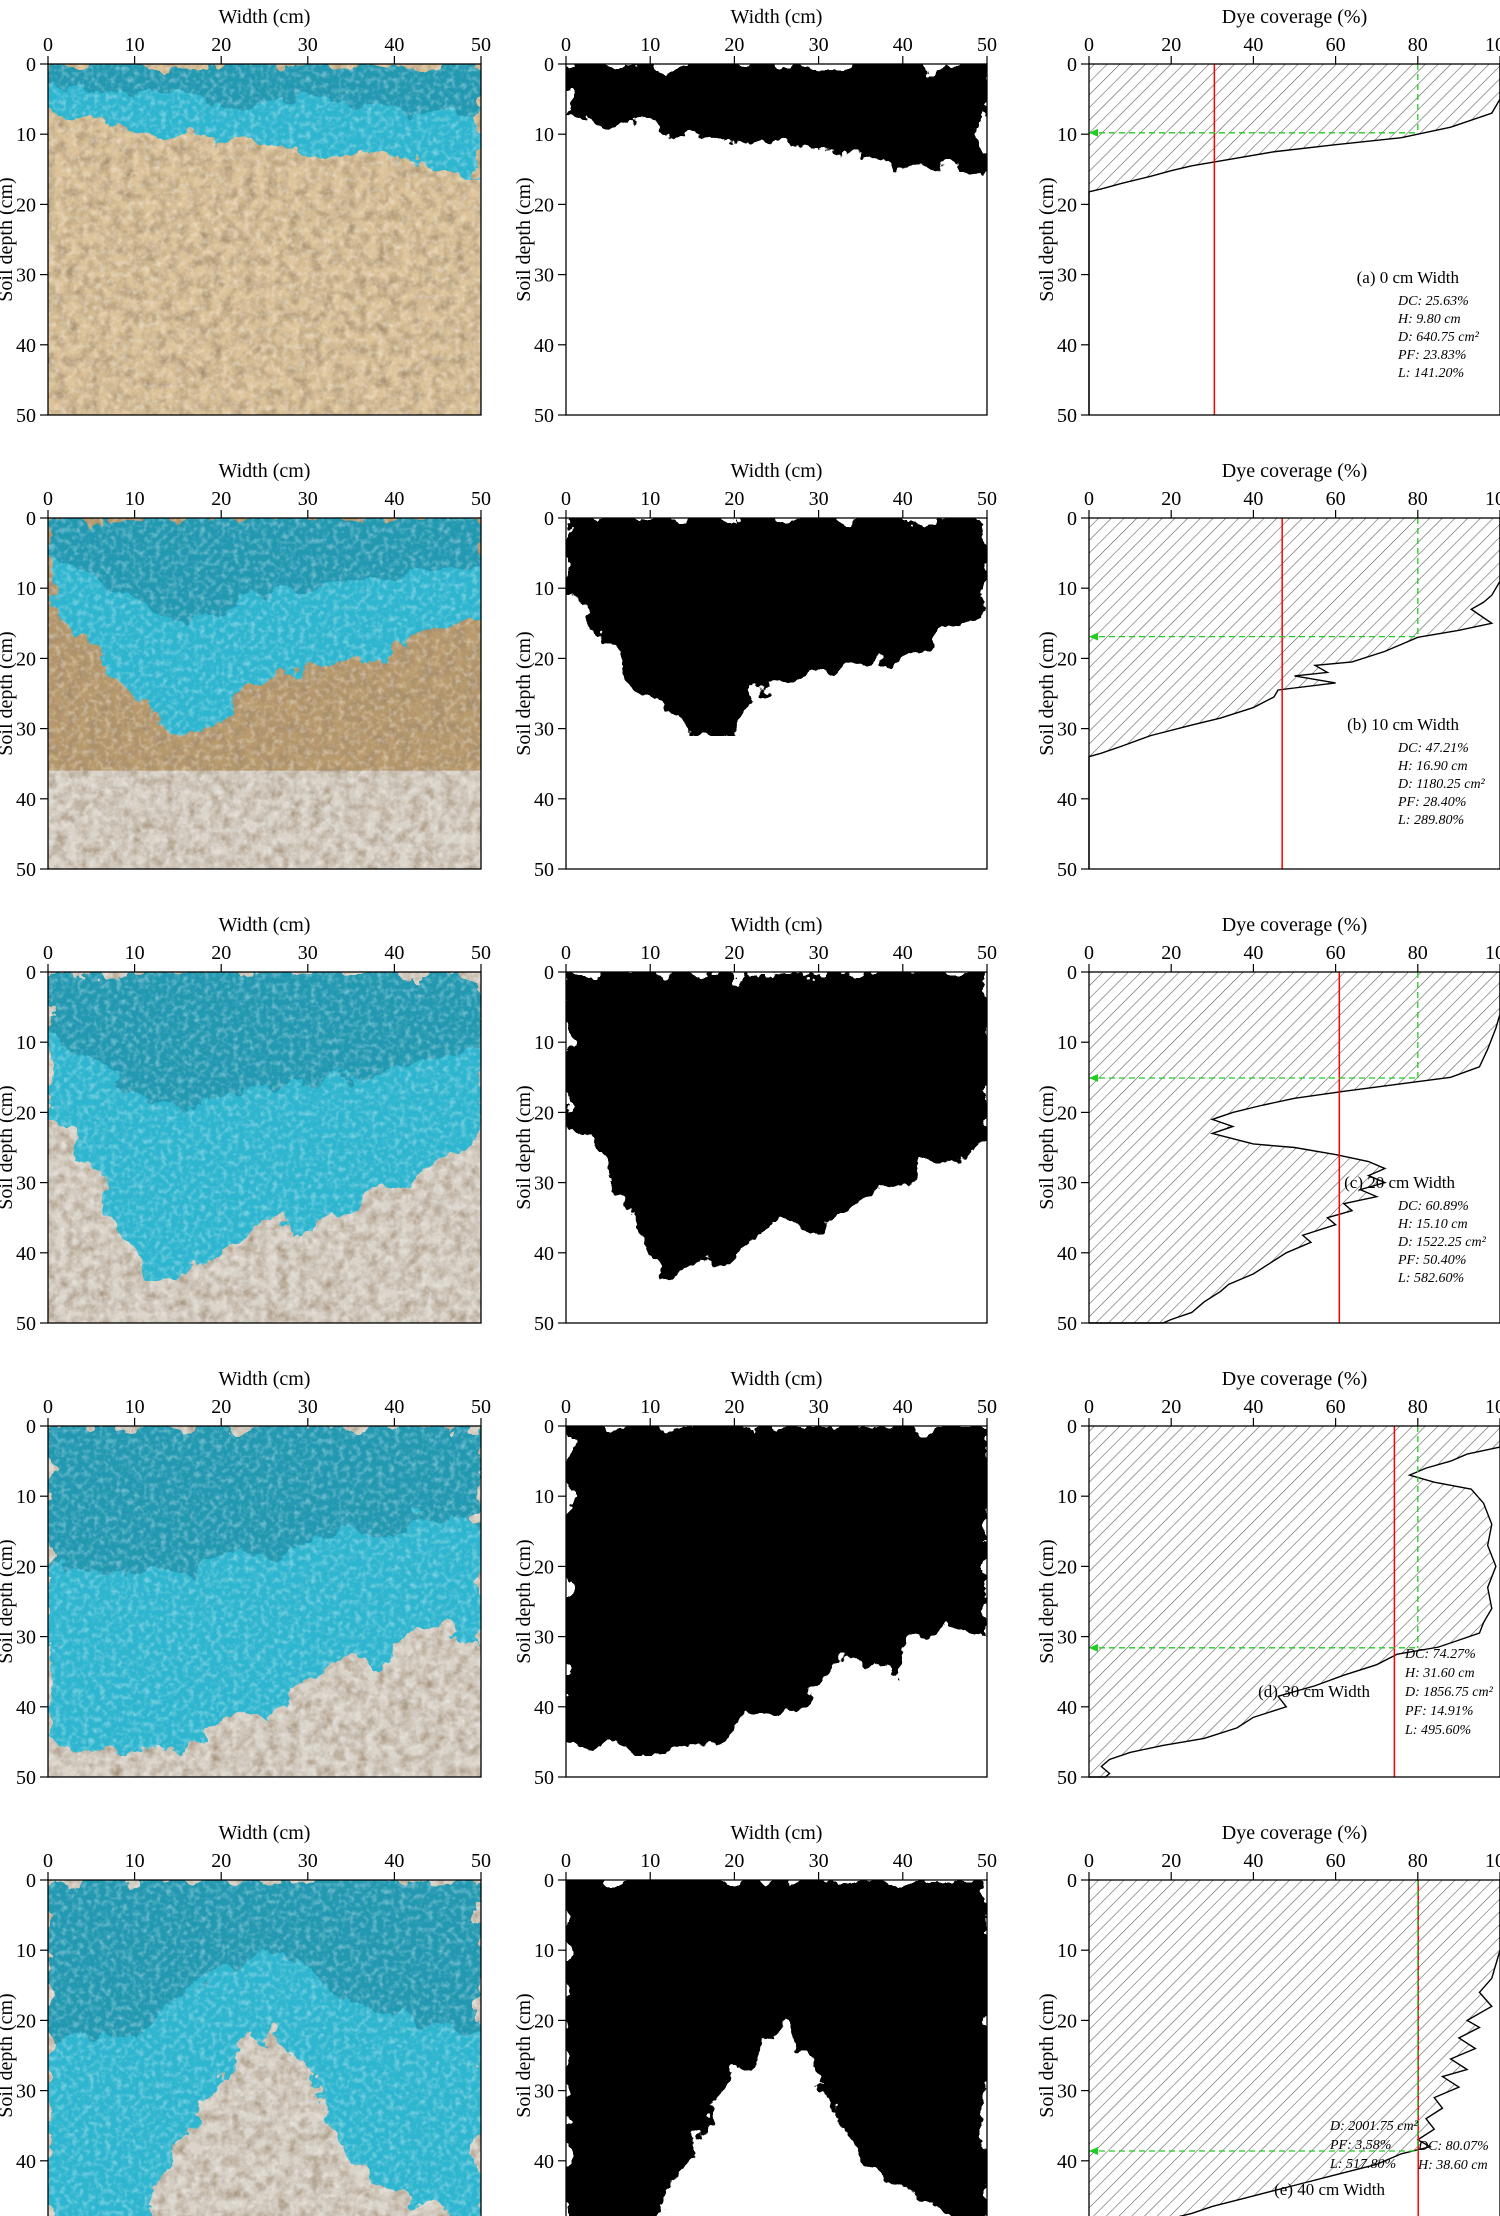  Describe the element at coordinates (264, 1601) in the screenshot. I see `dye-photo` at that location.